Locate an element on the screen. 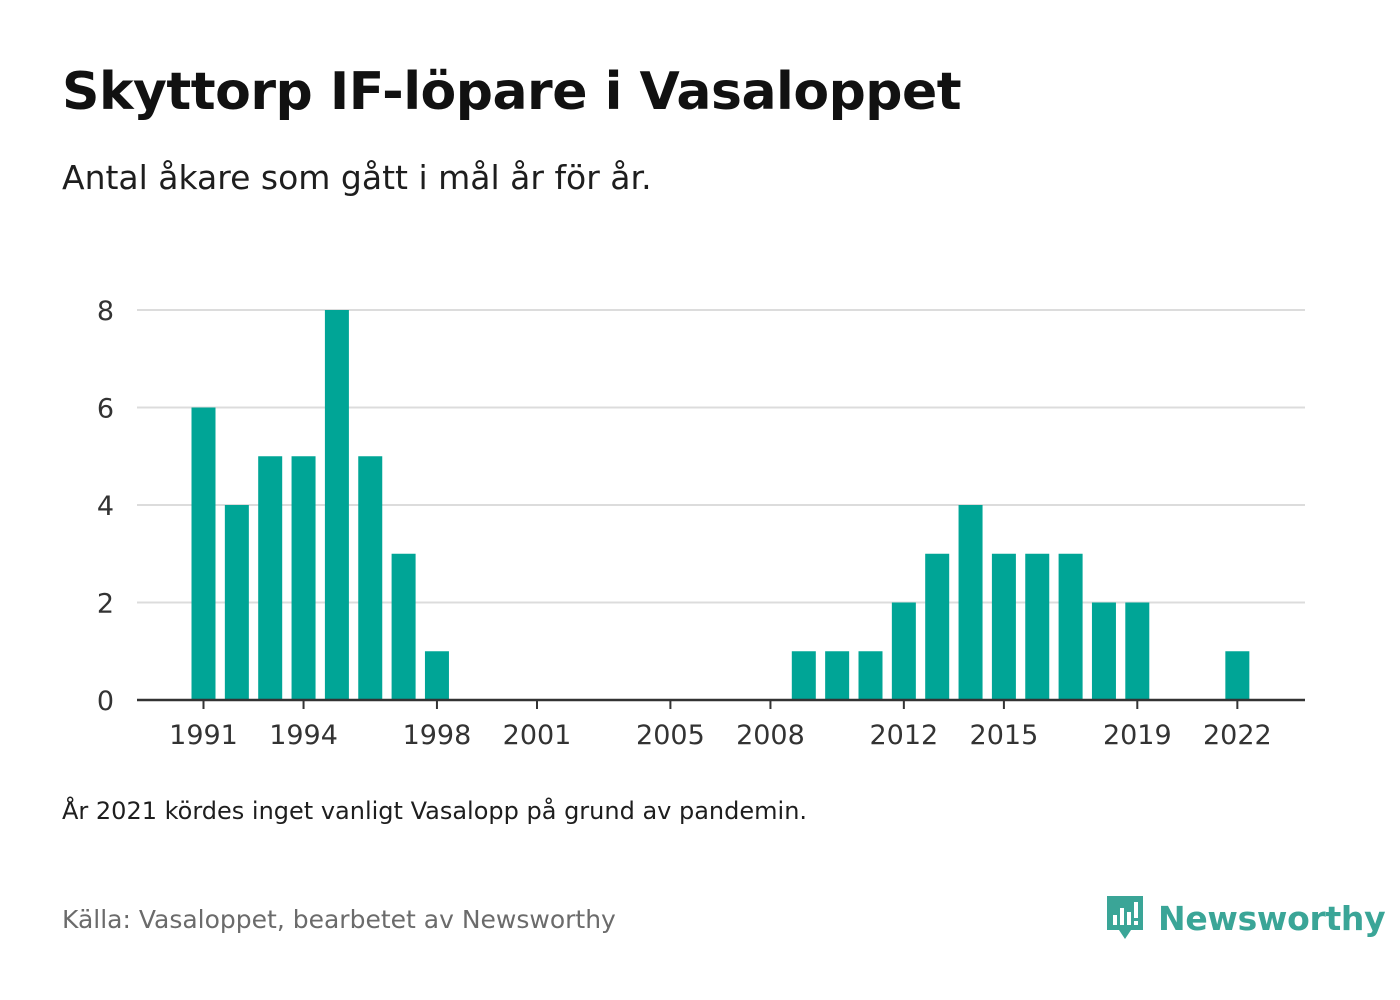  x-tick-label: 2001 is located at coordinates (537, 735).